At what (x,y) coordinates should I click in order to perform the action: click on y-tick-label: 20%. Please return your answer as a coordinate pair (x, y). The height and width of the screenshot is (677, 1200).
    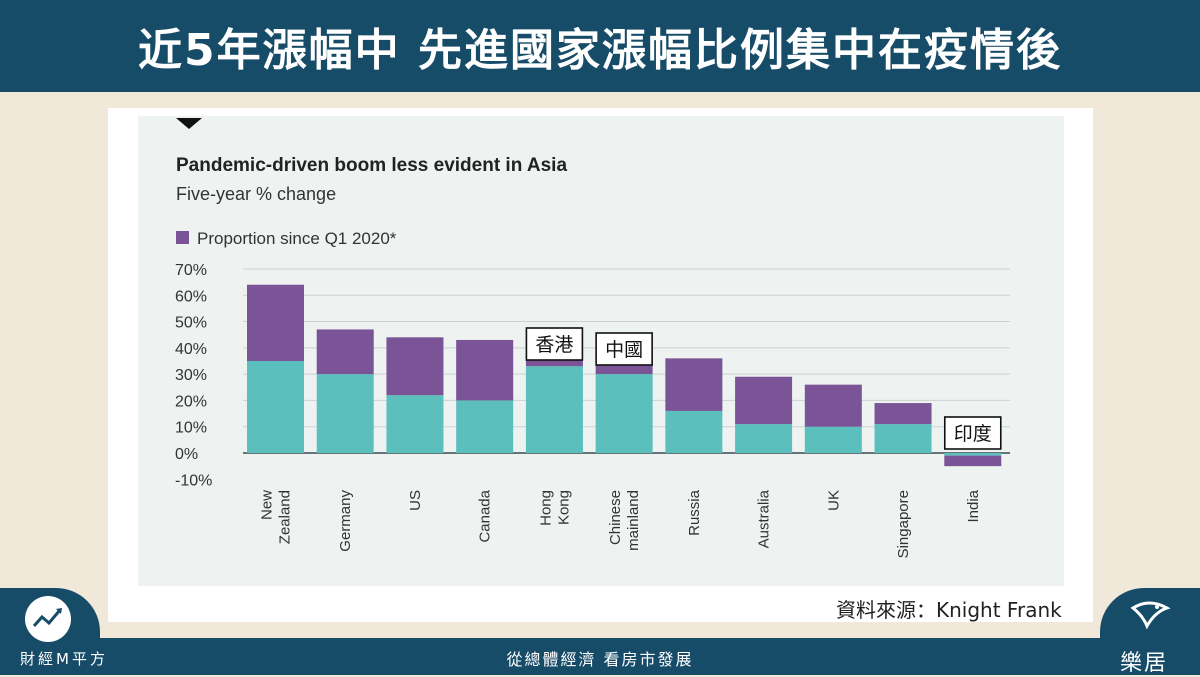
    Looking at the image, I should click on (191, 401).